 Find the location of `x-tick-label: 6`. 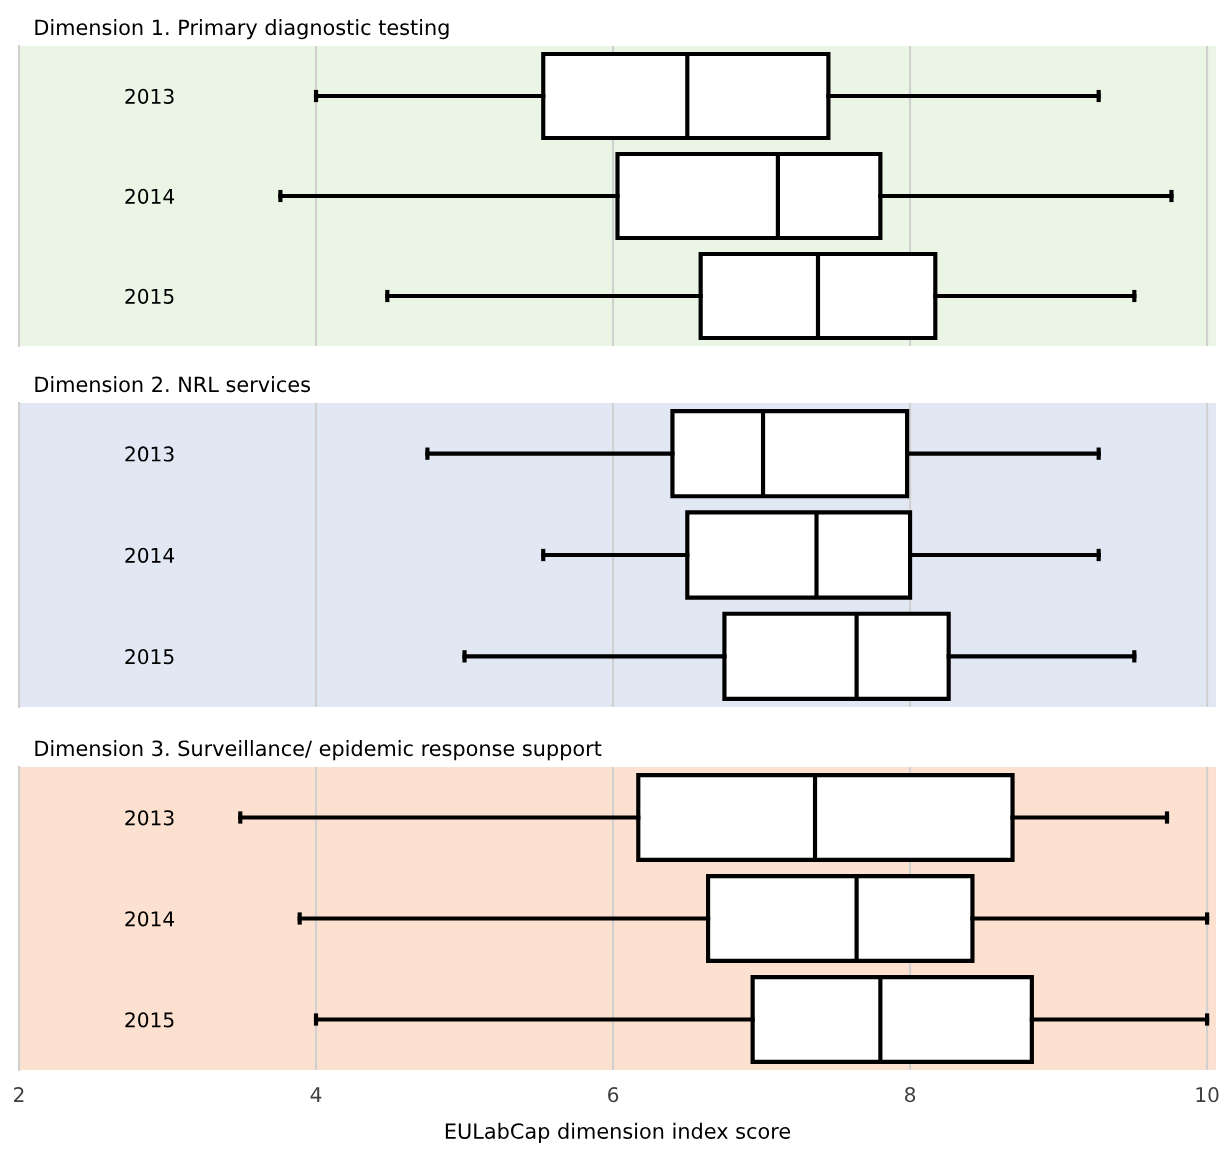

x-tick-label: 6 is located at coordinates (613, 1095).